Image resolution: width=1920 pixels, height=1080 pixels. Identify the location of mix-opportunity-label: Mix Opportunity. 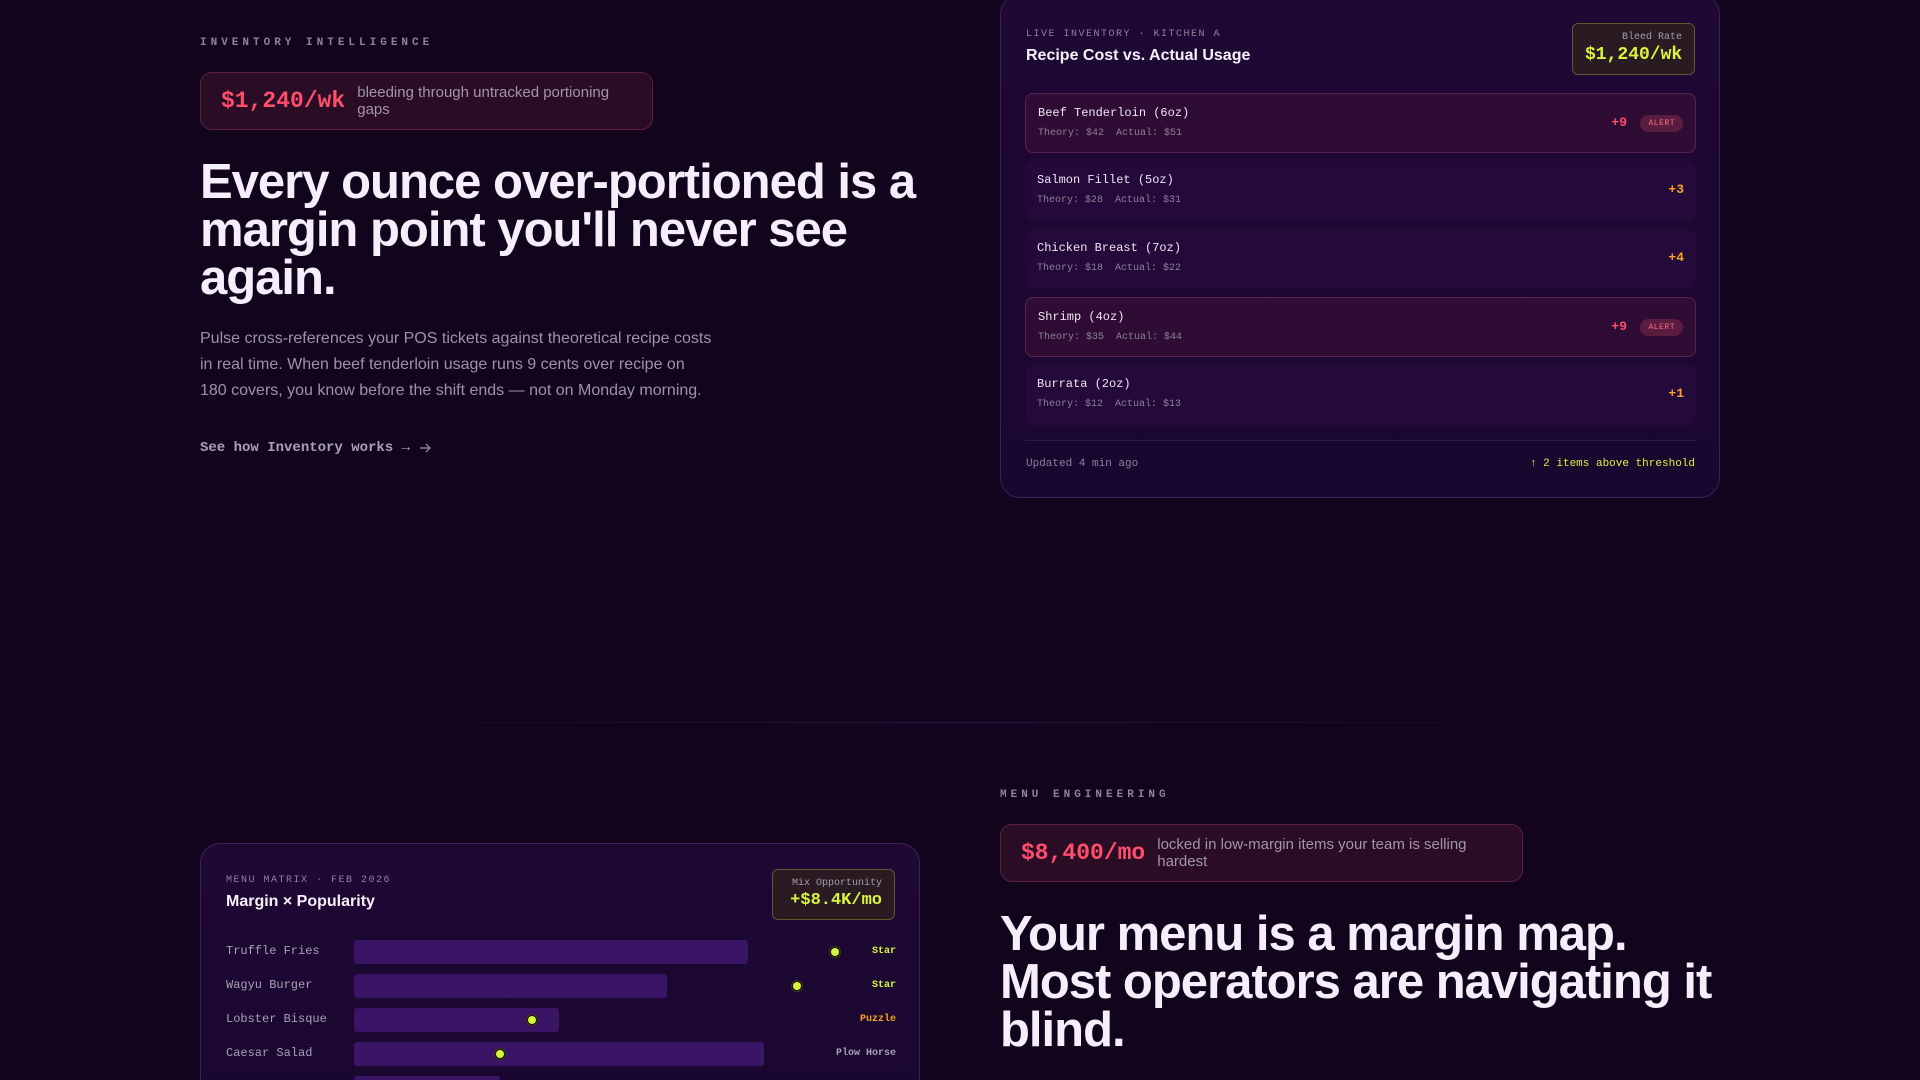
(836, 883).